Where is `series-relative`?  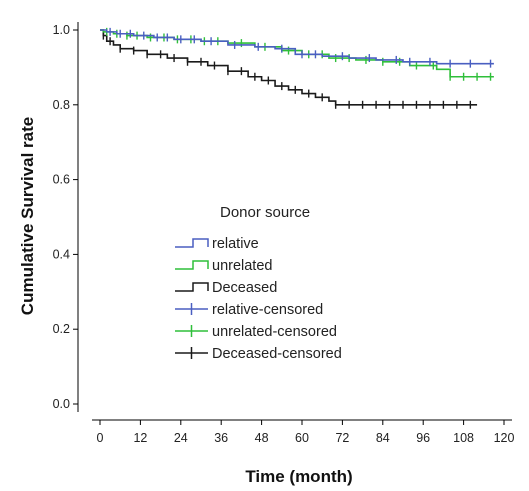
series-relative is located at coordinates (297, 47).